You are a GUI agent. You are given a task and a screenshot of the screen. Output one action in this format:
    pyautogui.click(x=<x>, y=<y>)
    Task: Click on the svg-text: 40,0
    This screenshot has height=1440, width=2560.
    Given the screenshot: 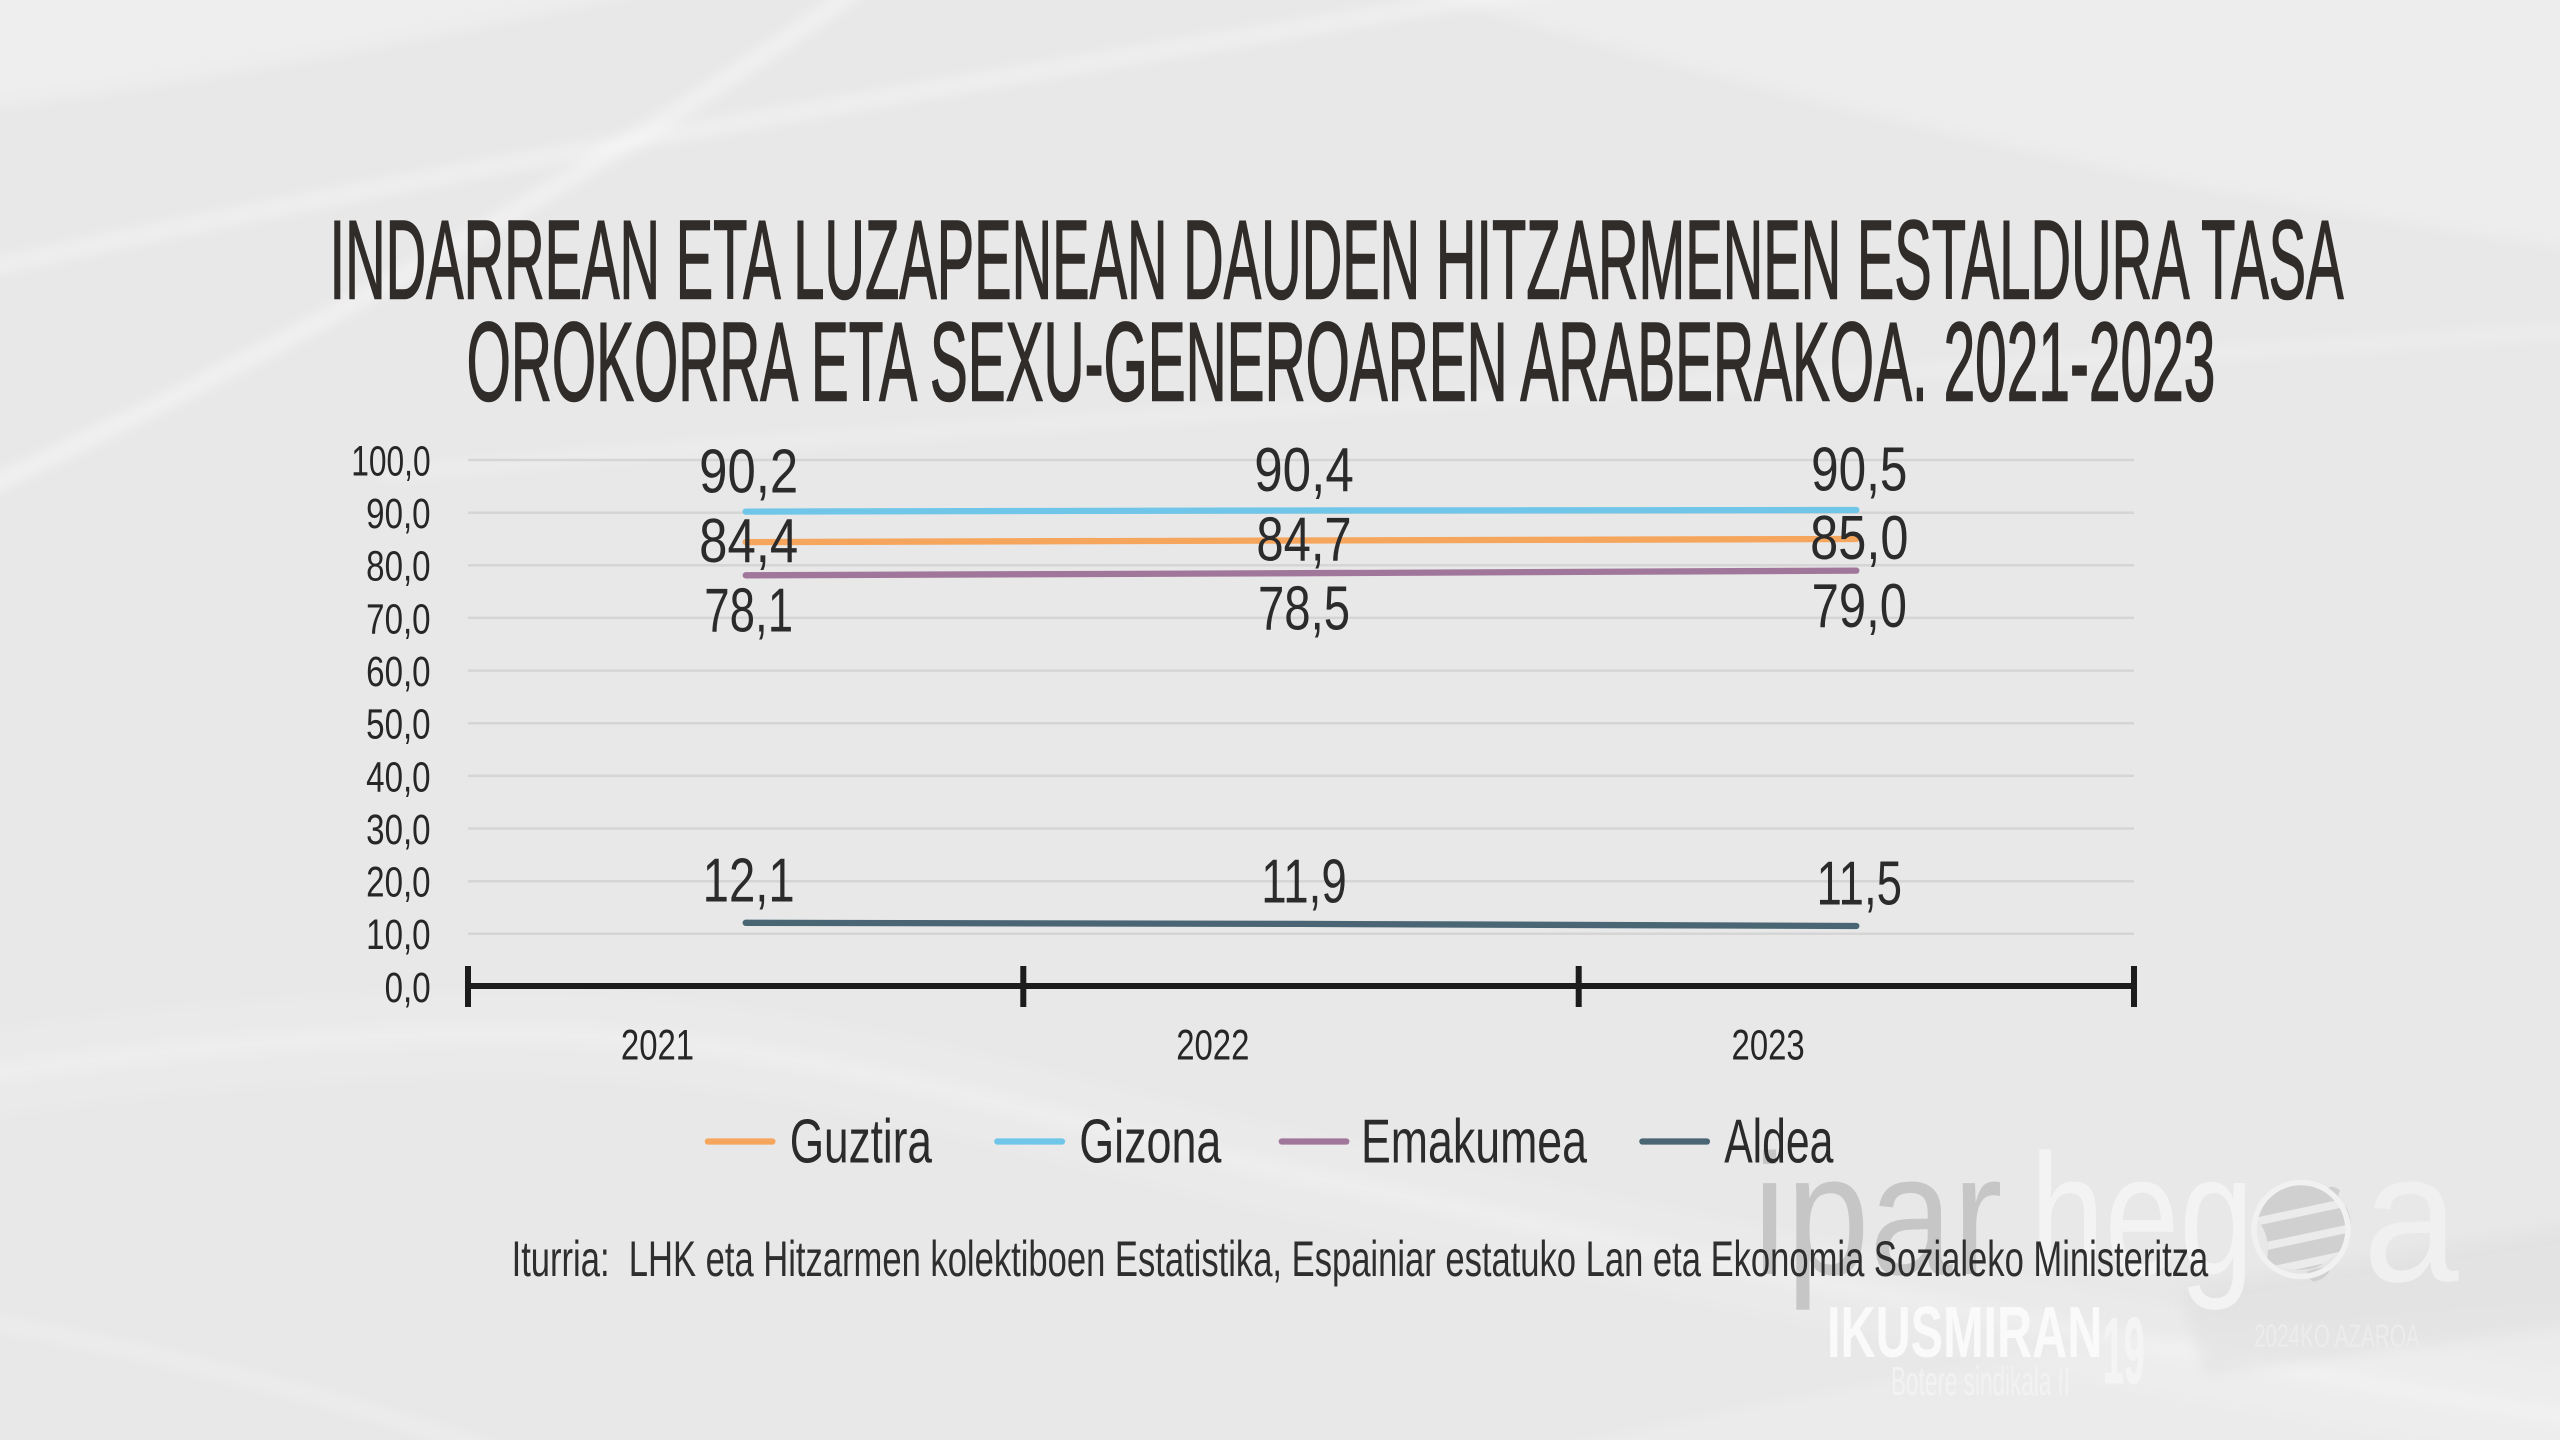 What is the action you would take?
    pyautogui.click(x=398, y=777)
    